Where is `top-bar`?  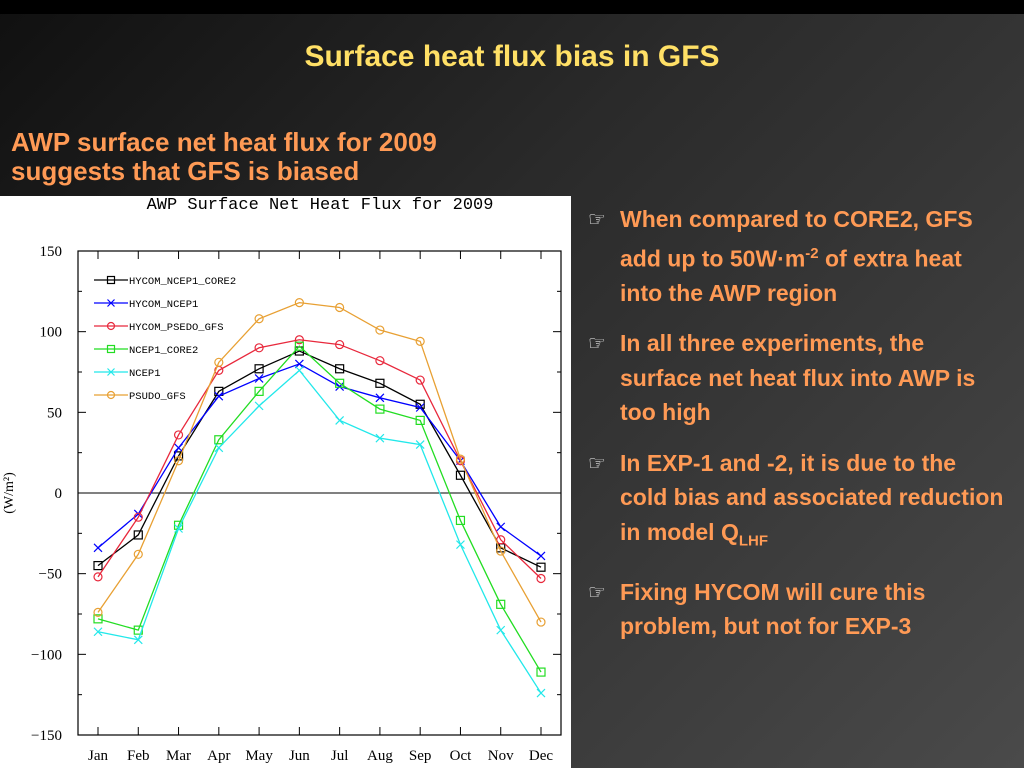 top-bar is located at coordinates (512, 7).